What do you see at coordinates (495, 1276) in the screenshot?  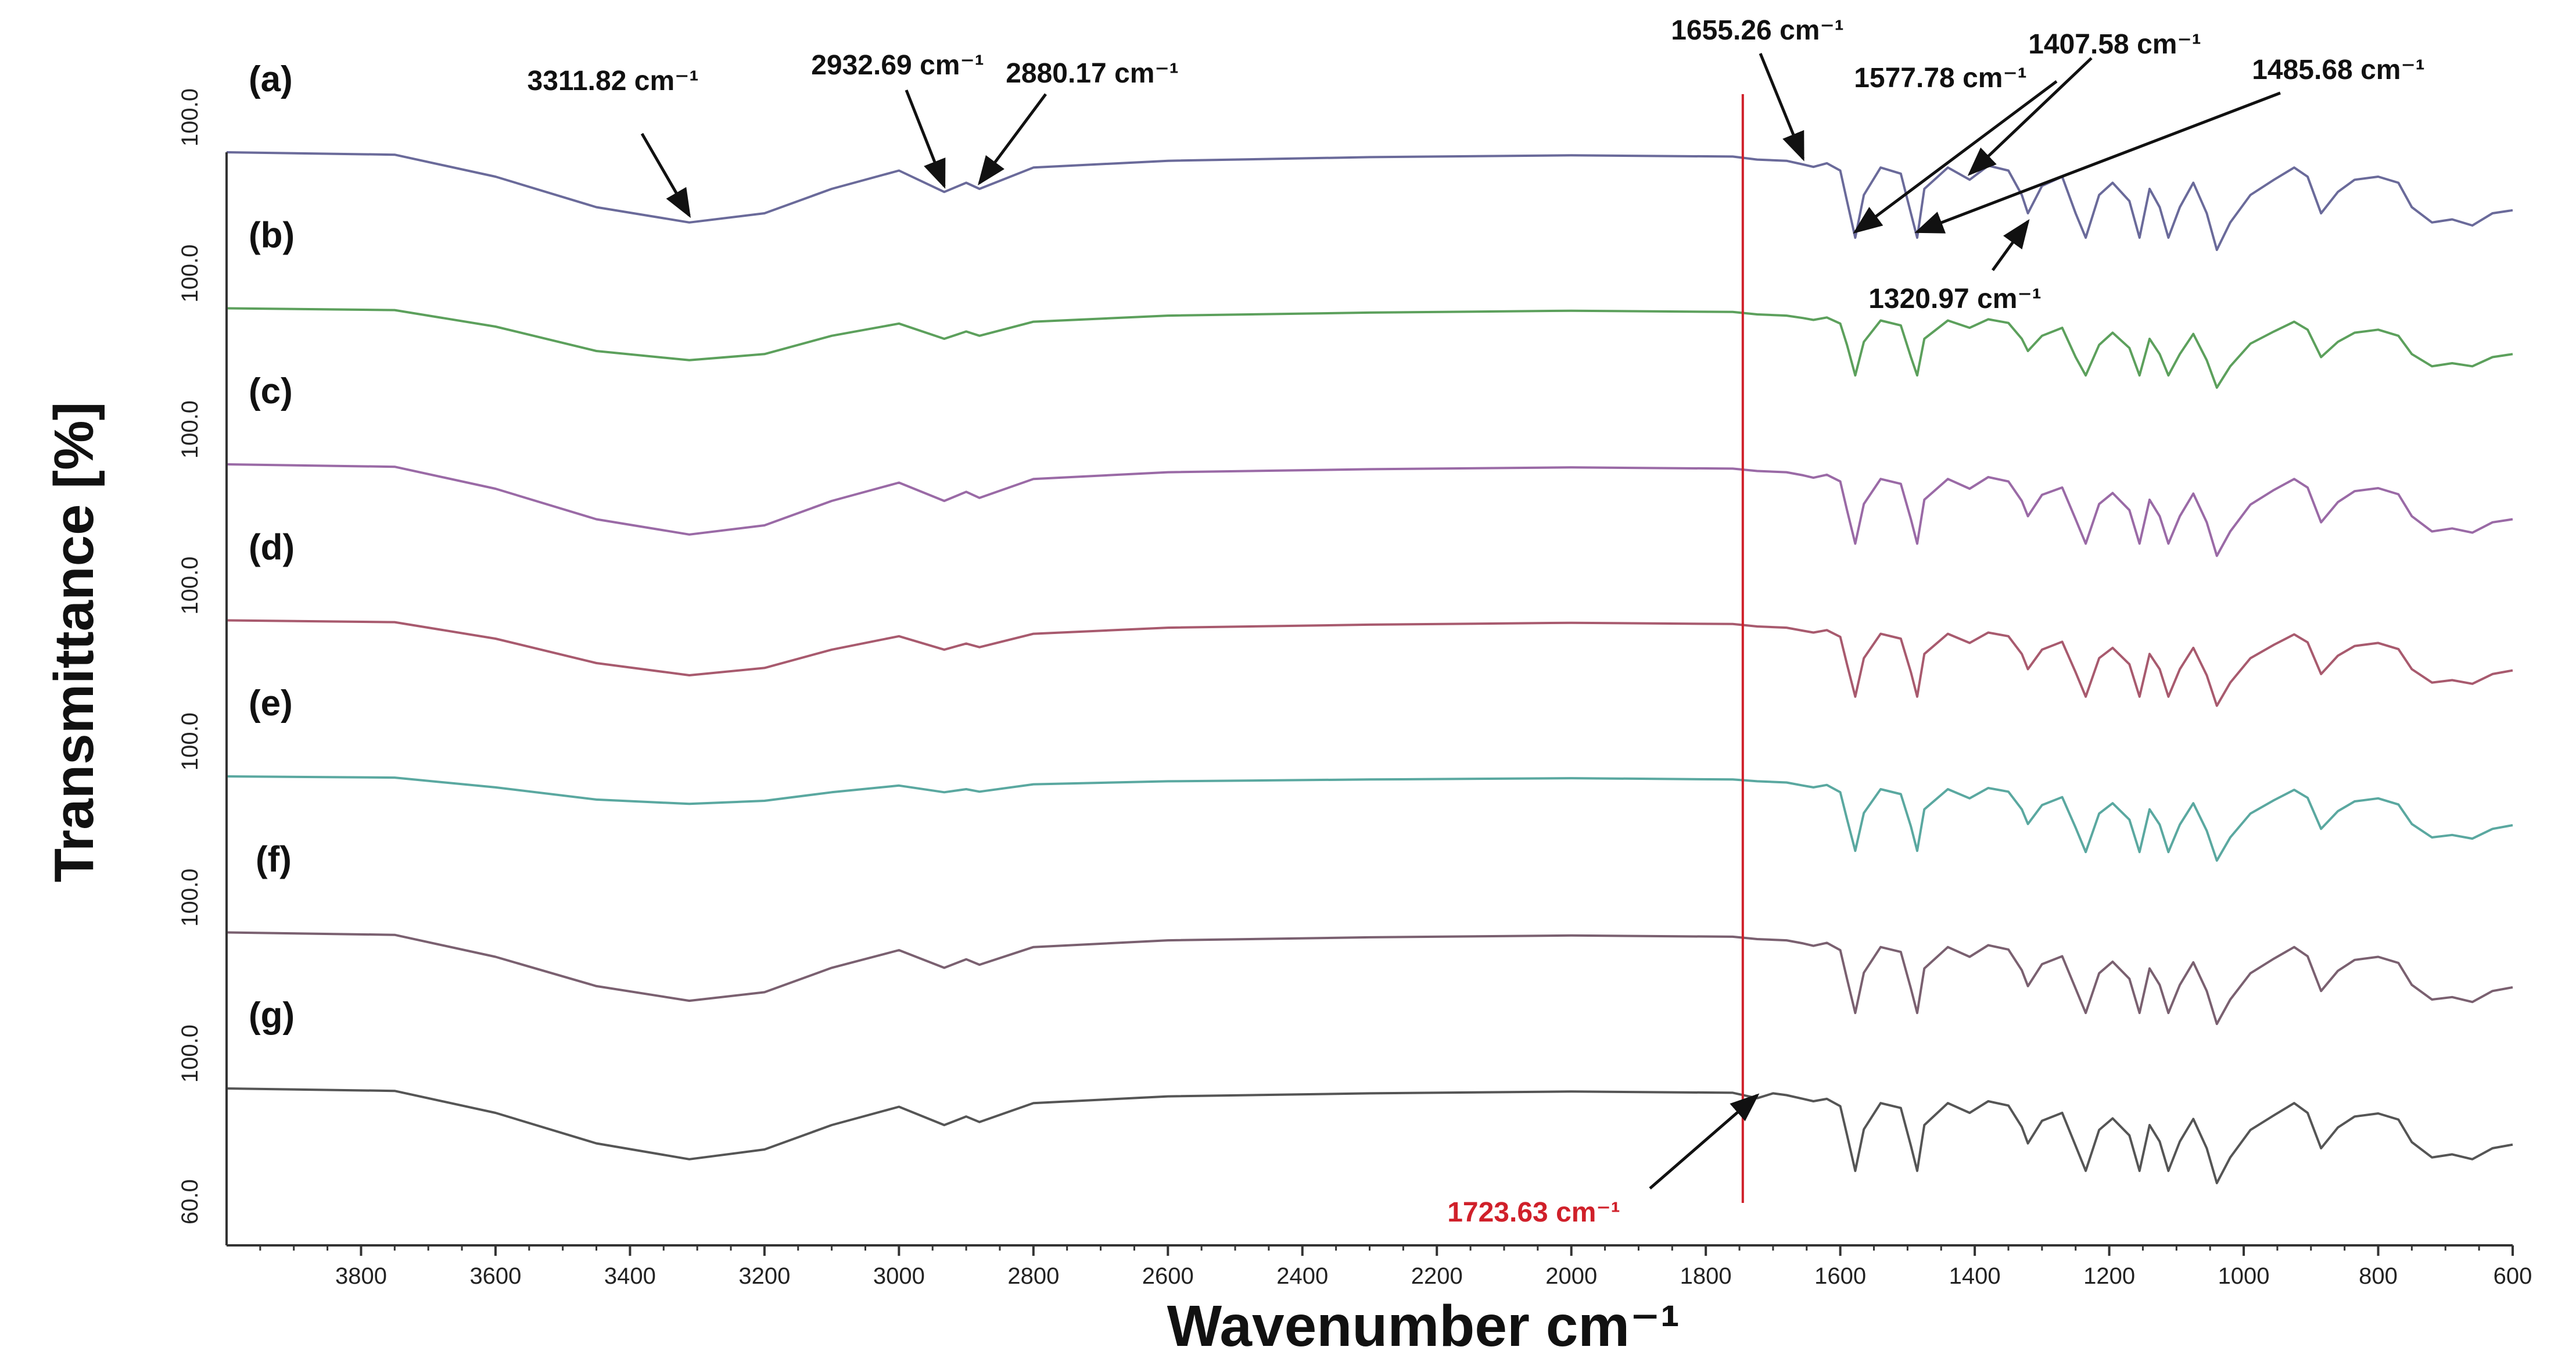 I see `x-tick-label: 3600` at bounding box center [495, 1276].